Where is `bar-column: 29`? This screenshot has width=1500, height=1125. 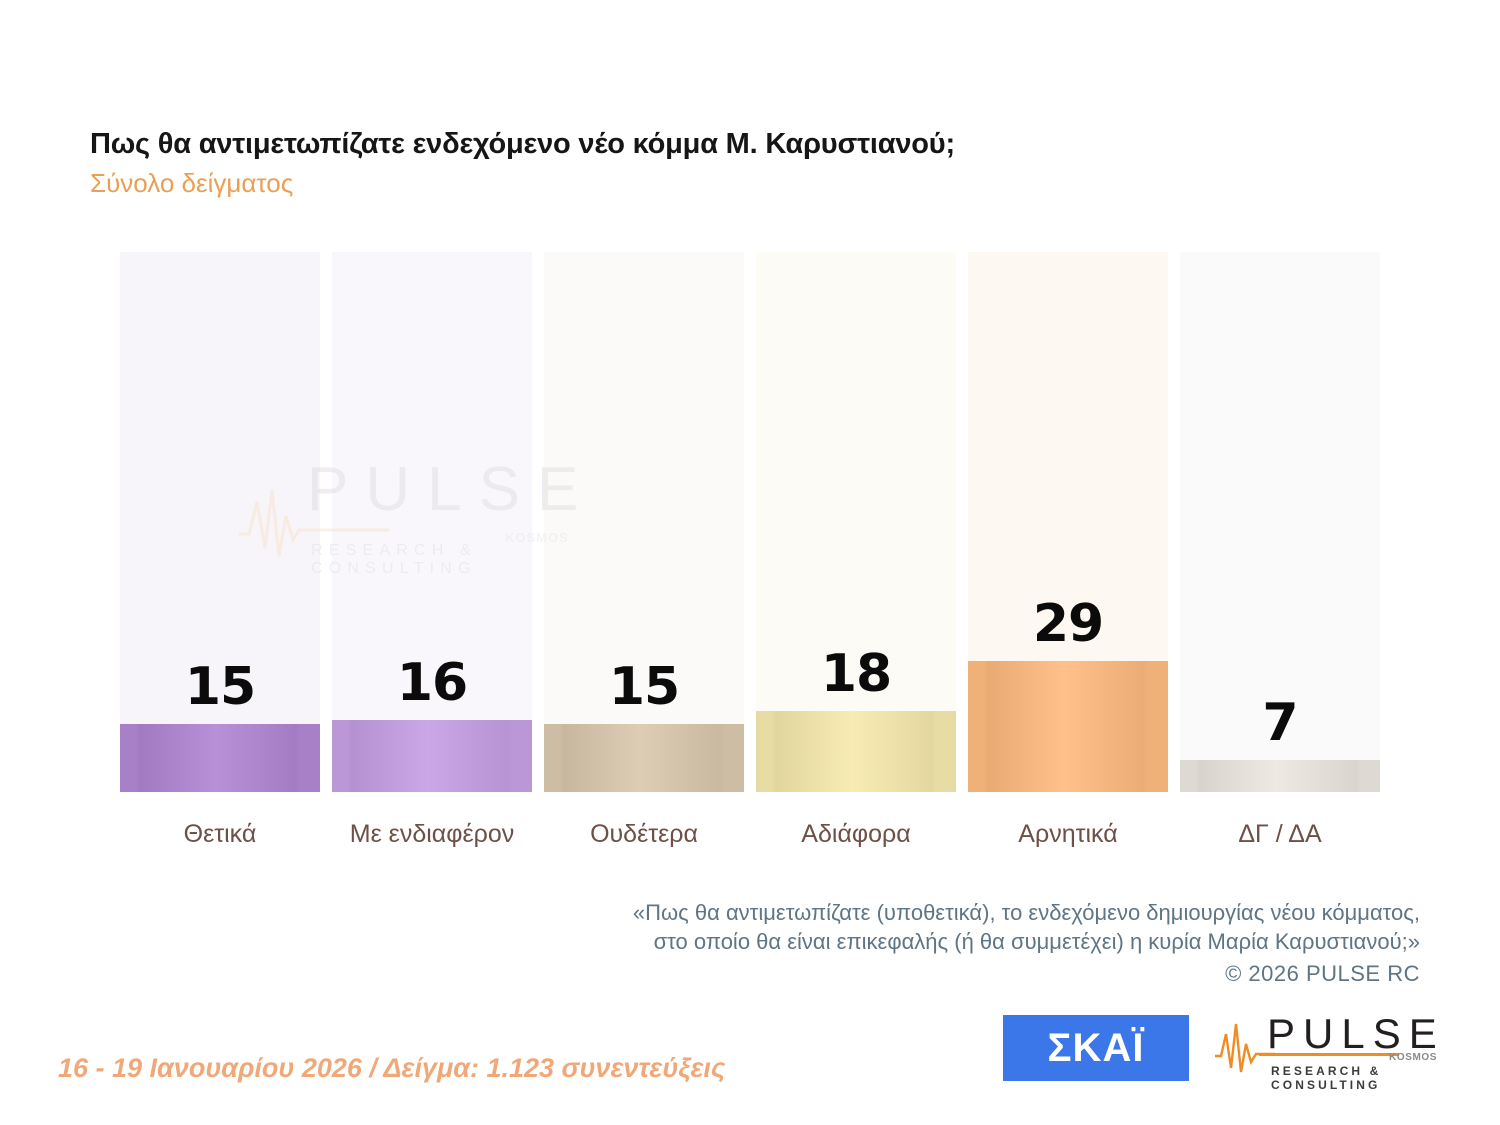
bar-column: 29 is located at coordinates (1068, 522).